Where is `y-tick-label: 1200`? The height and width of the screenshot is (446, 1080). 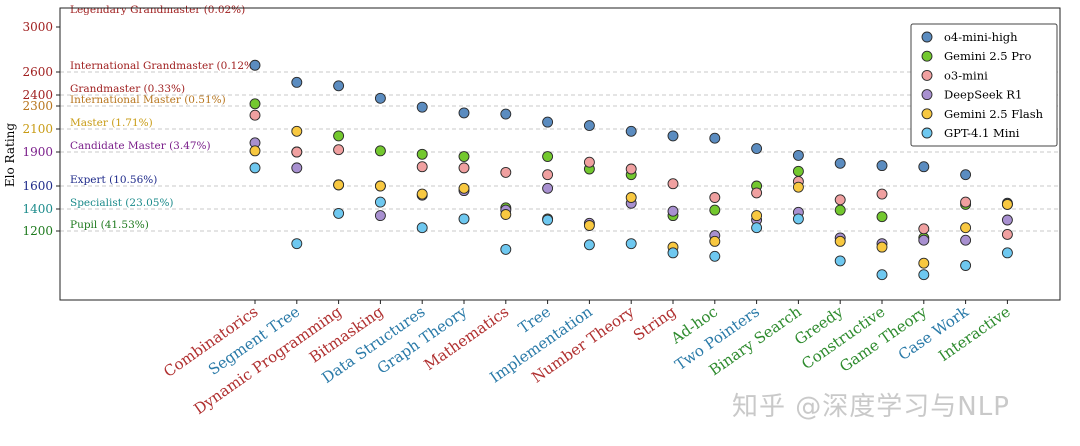 y-tick-label: 1200 is located at coordinates (37, 231).